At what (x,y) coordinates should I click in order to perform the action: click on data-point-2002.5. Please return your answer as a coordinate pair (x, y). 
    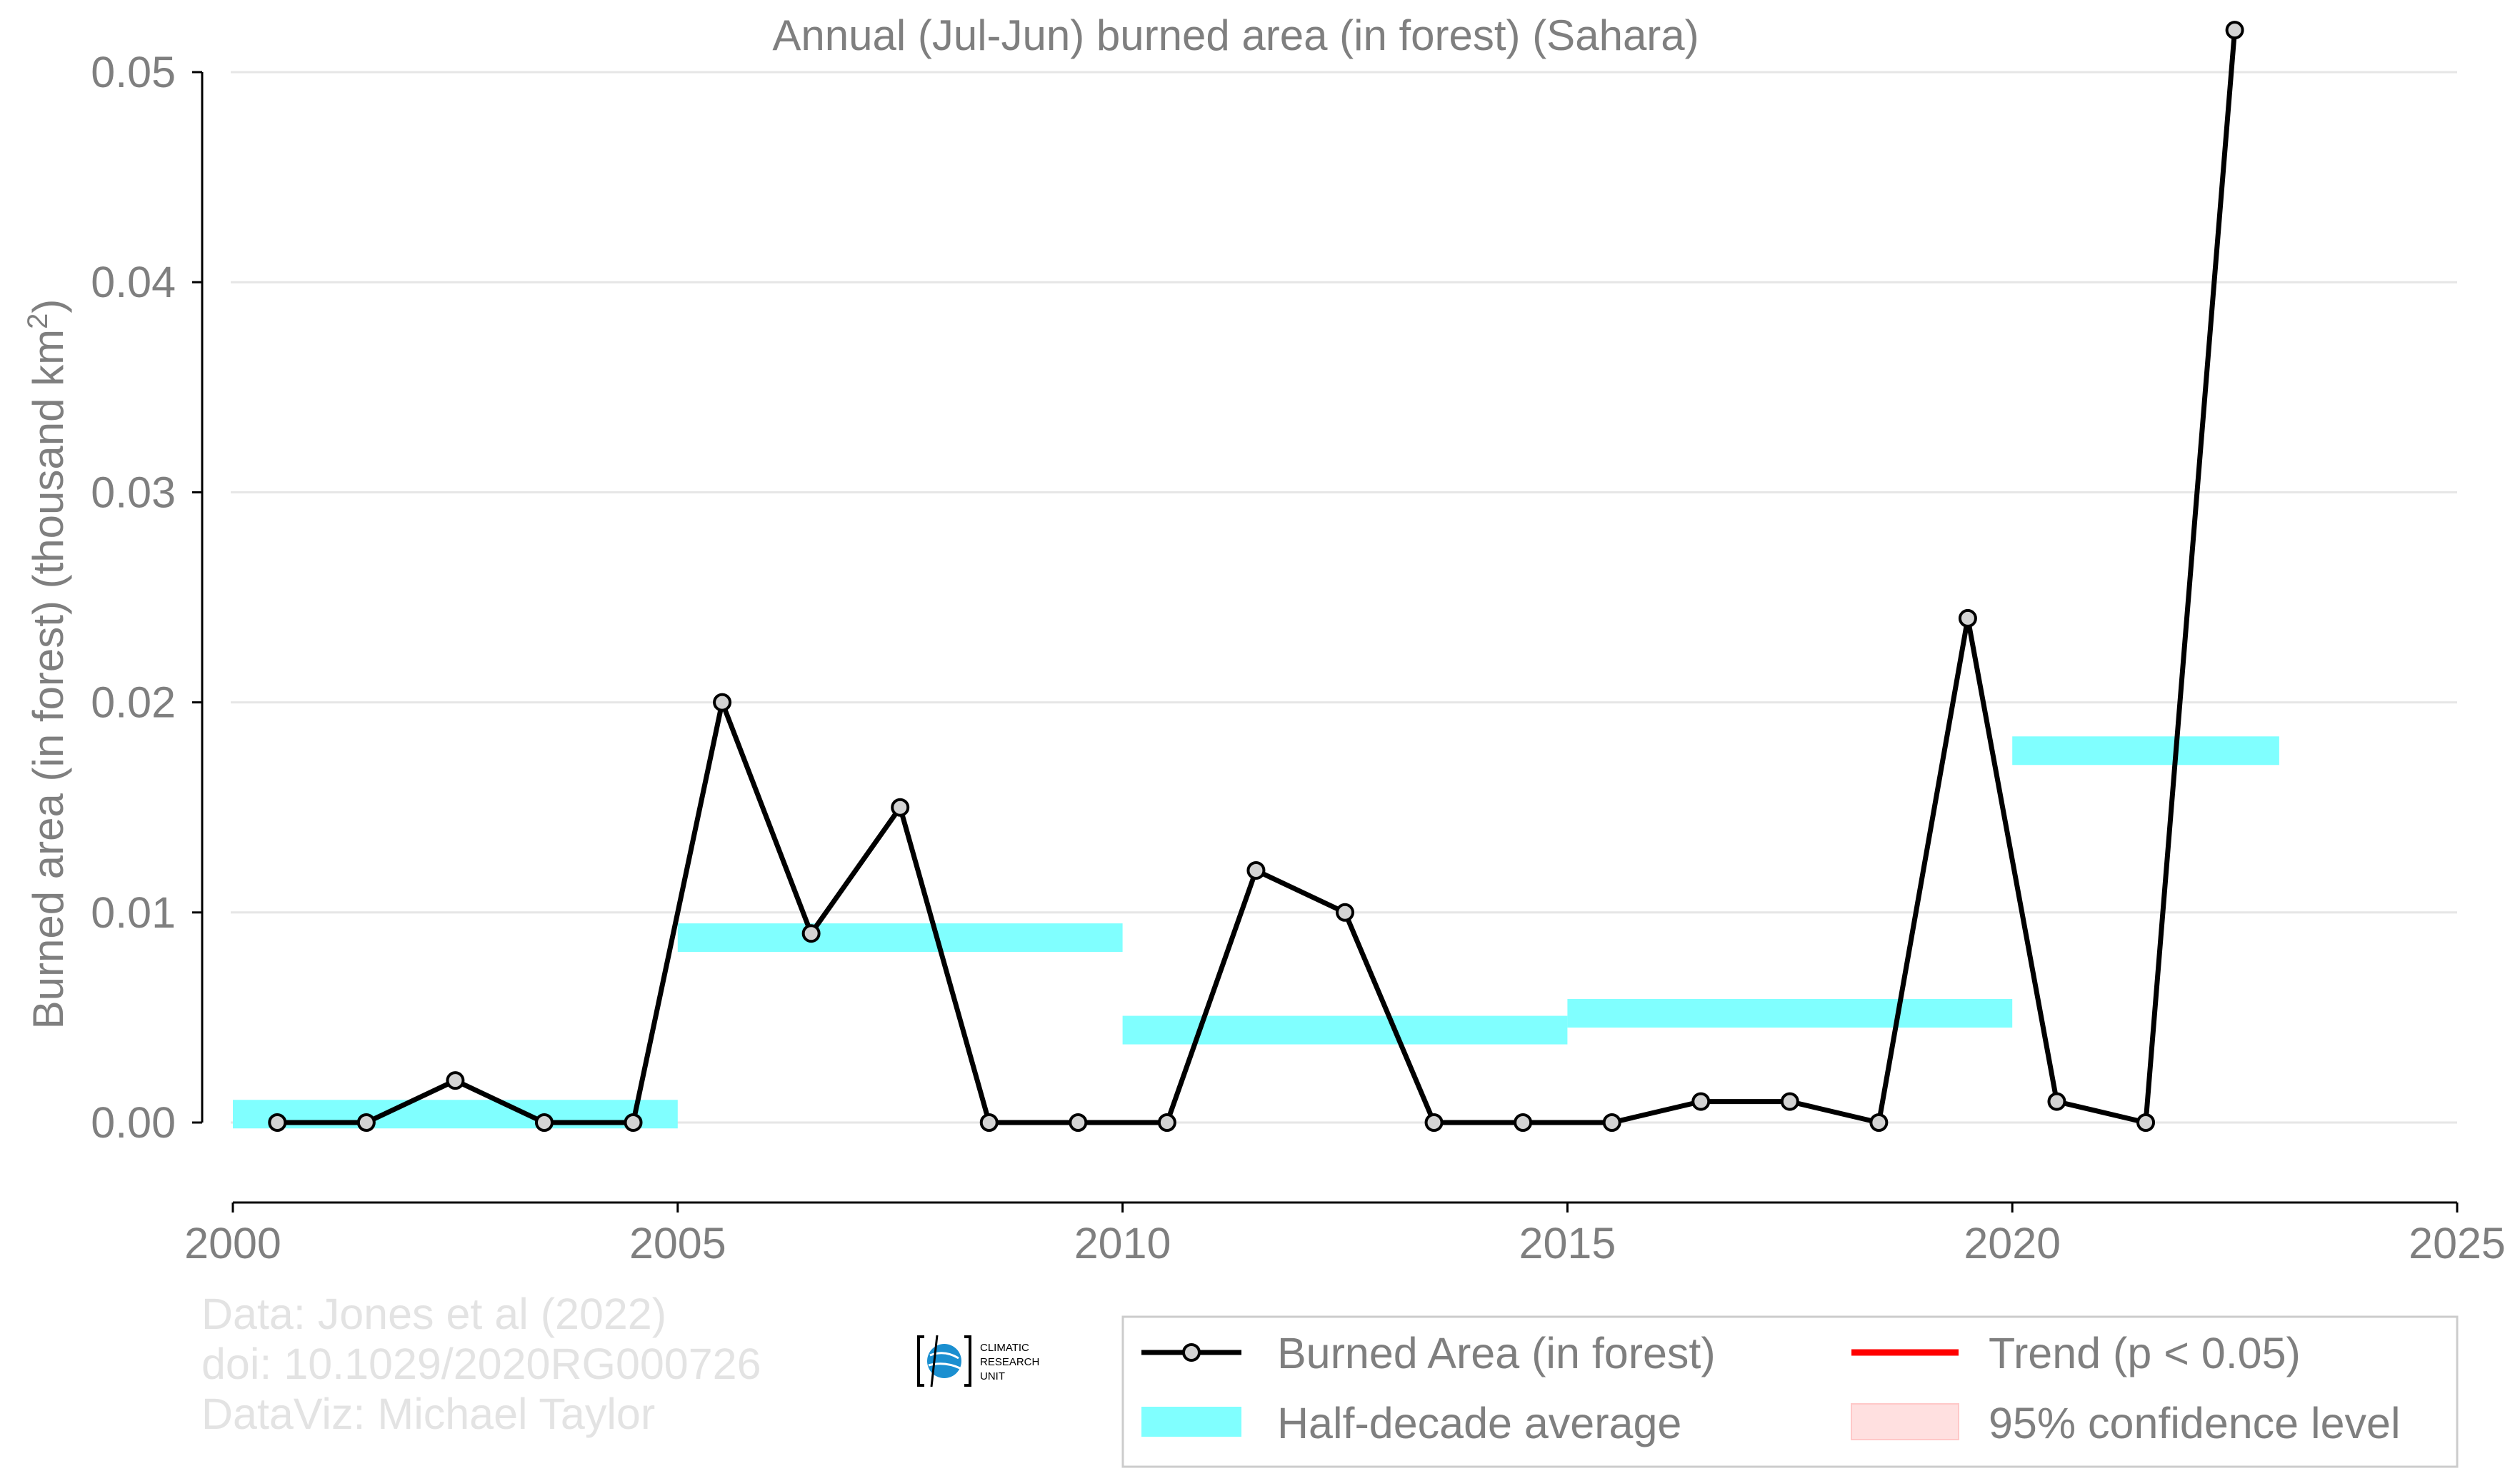
    Looking at the image, I should click on (455, 1080).